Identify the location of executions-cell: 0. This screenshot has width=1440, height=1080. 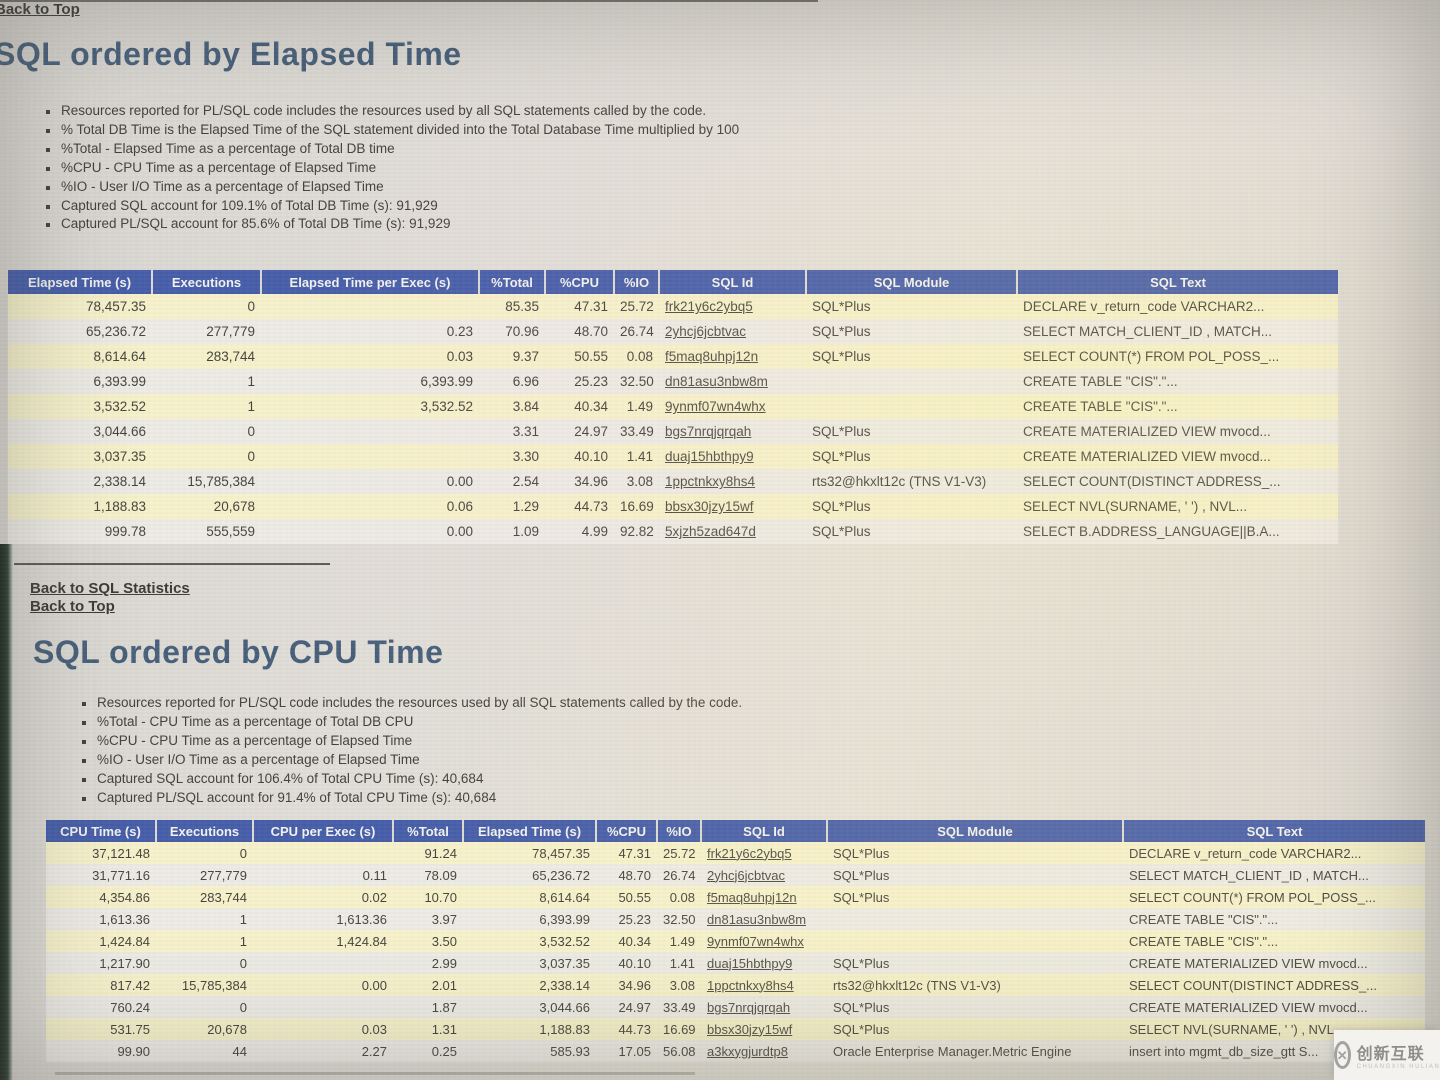
(204, 853).